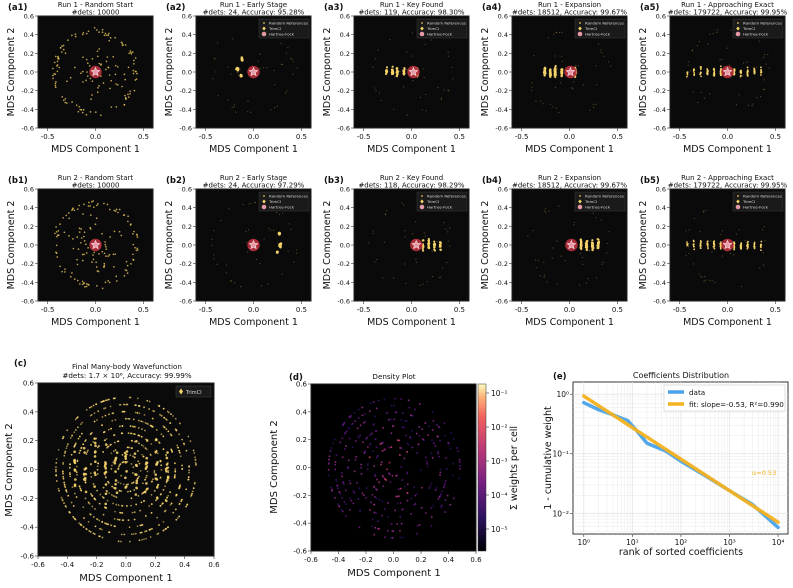  I want to click on legend-label: TrimCI, so click(748, 201).